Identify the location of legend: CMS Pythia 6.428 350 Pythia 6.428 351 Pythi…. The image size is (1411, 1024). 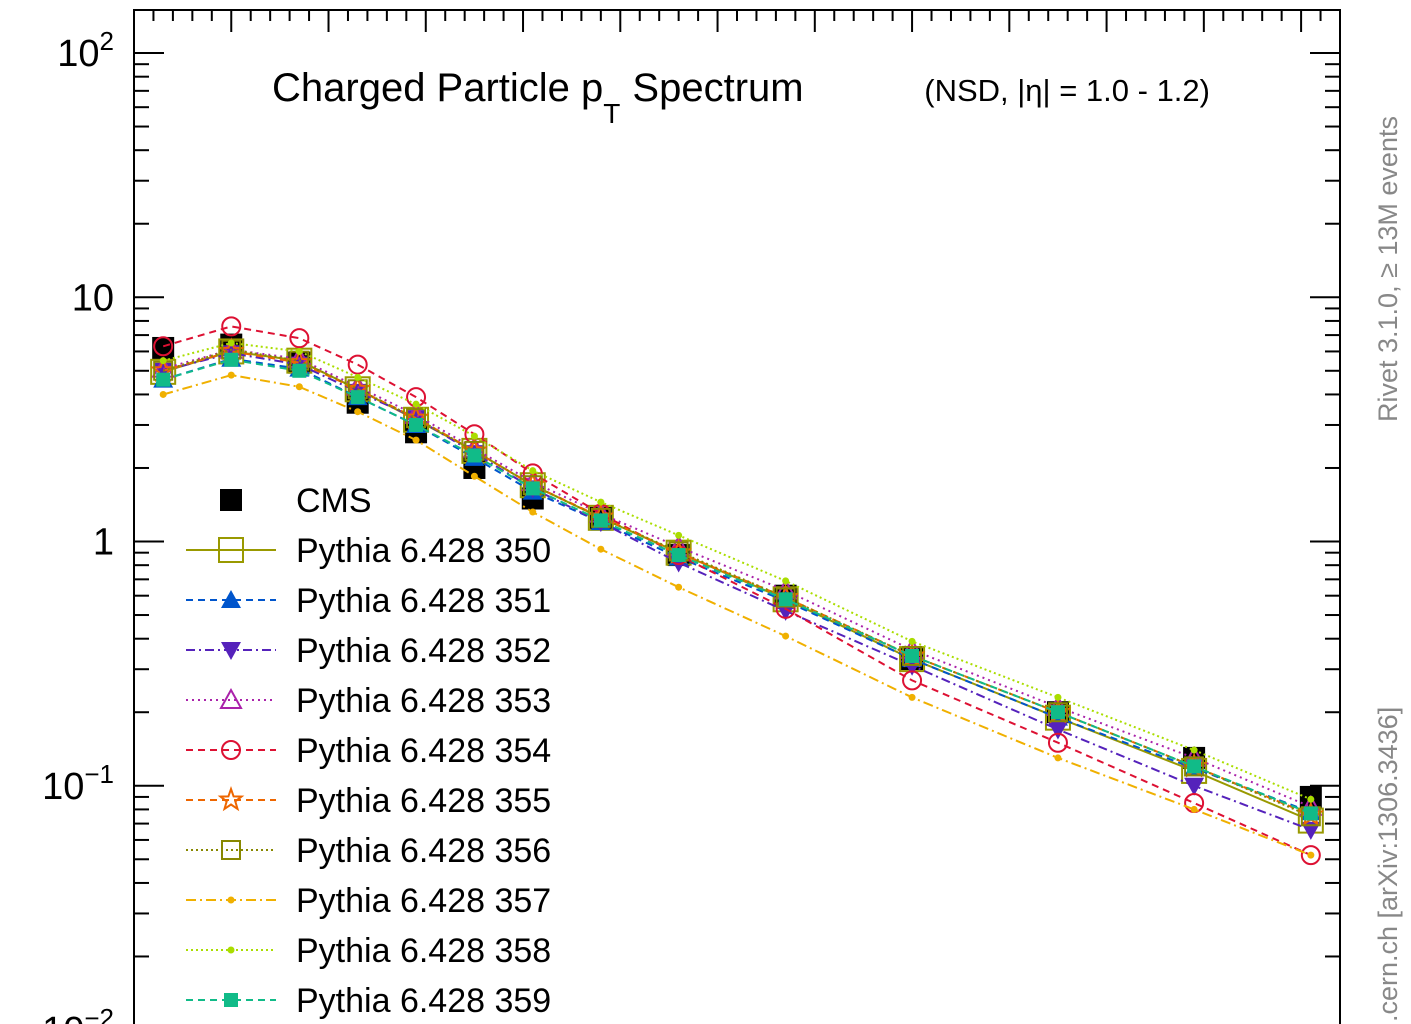
(368, 751).